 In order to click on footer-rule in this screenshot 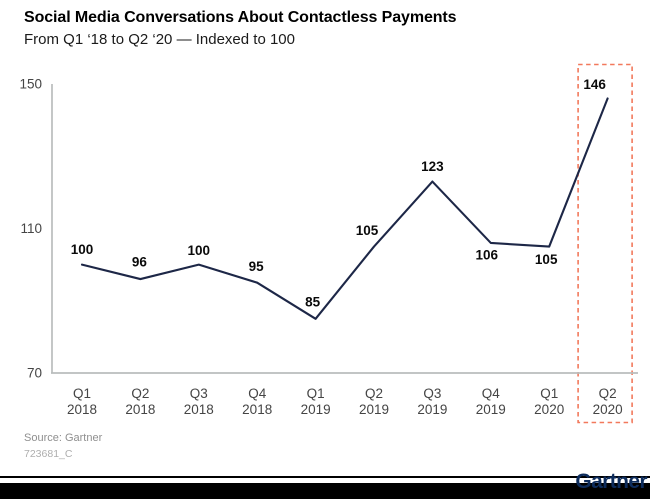, I will do `click(325, 477)`.